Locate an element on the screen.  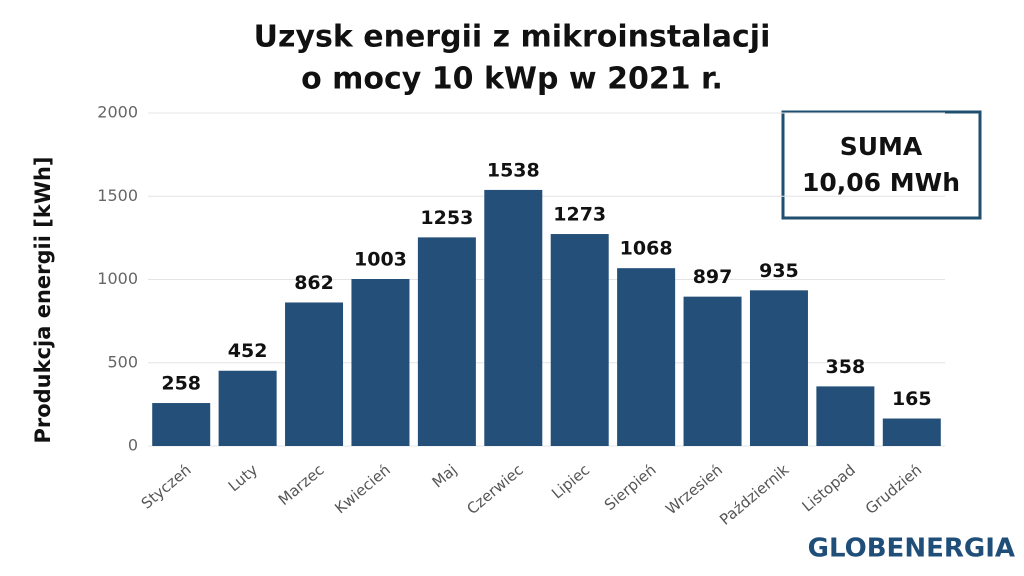
y-tick-label: 2000 is located at coordinates (117, 112).